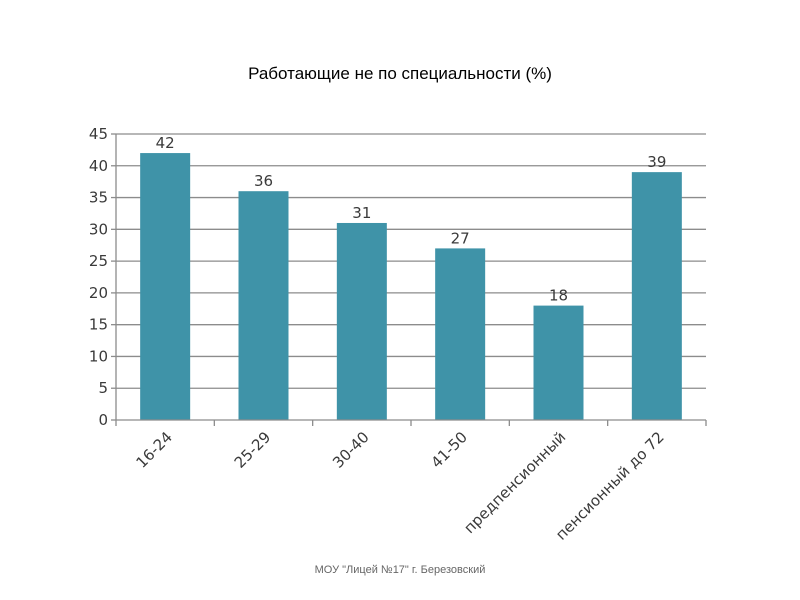 This screenshot has height=600, width=800. What do you see at coordinates (98, 198) in the screenshot?
I see `y-tick-label: 35` at bounding box center [98, 198].